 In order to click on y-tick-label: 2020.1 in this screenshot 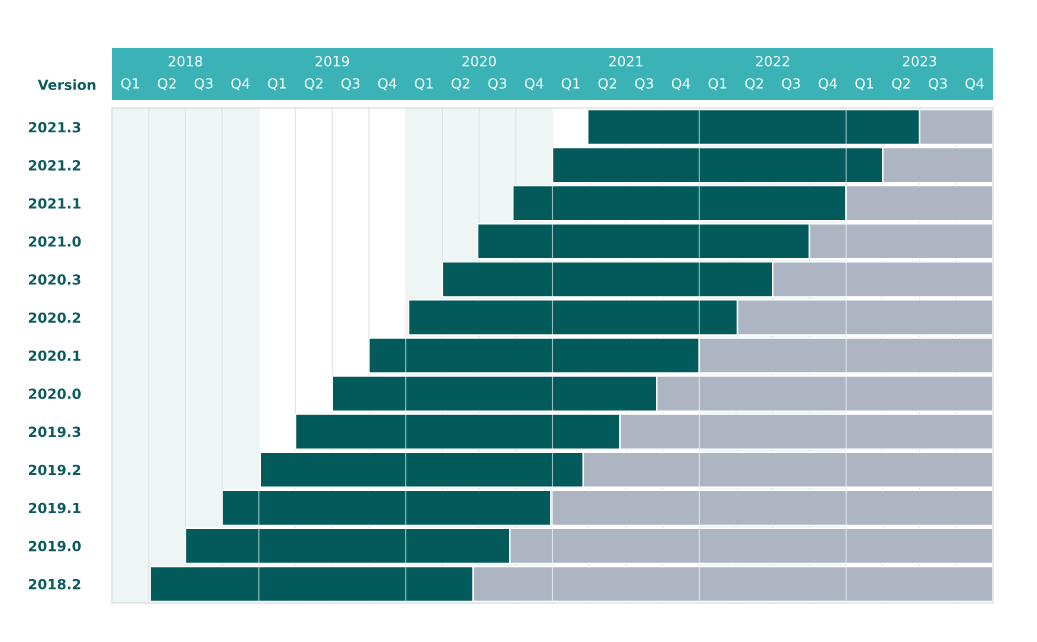, I will do `click(54, 355)`.